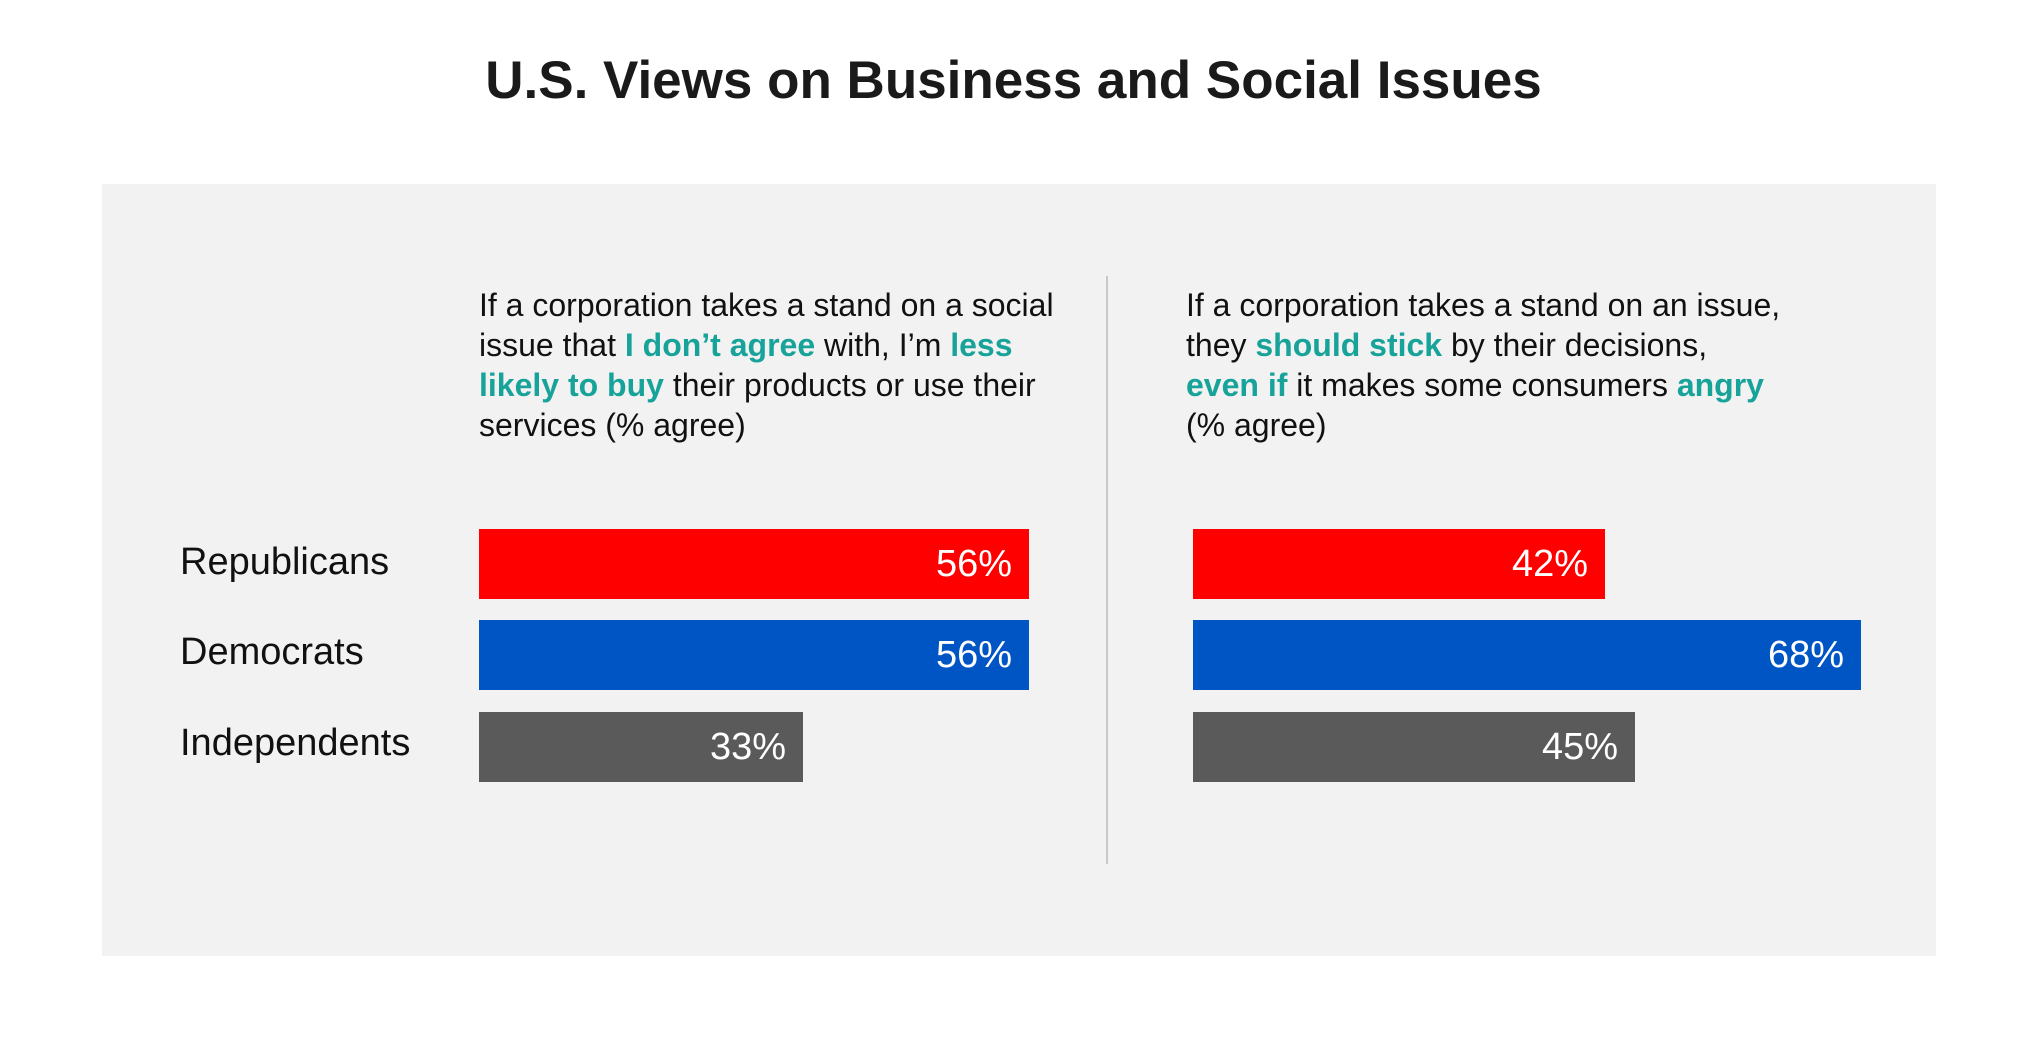 The height and width of the screenshot is (1041, 2027). Describe the element at coordinates (1579, 746) in the screenshot. I see `bar-value-label-chart2-independents: 45%` at that location.